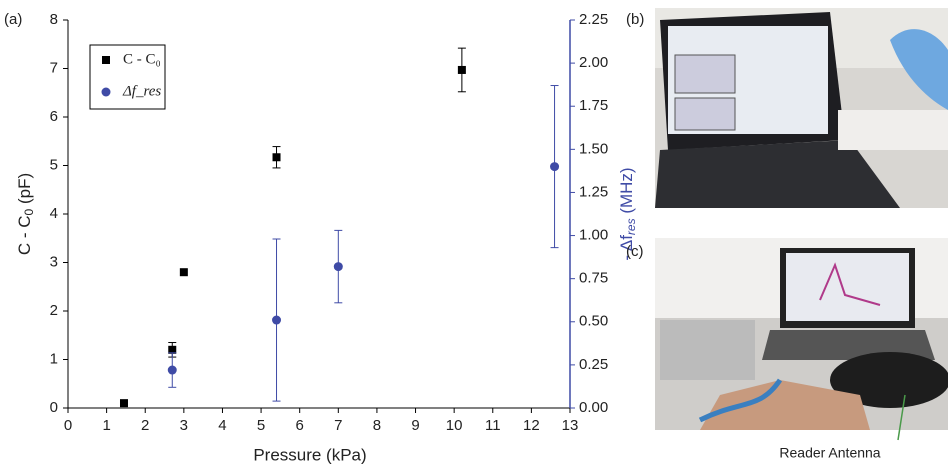 This screenshot has height=465, width=948. I want to click on y2-tick-label: 0.25, so click(593, 364).